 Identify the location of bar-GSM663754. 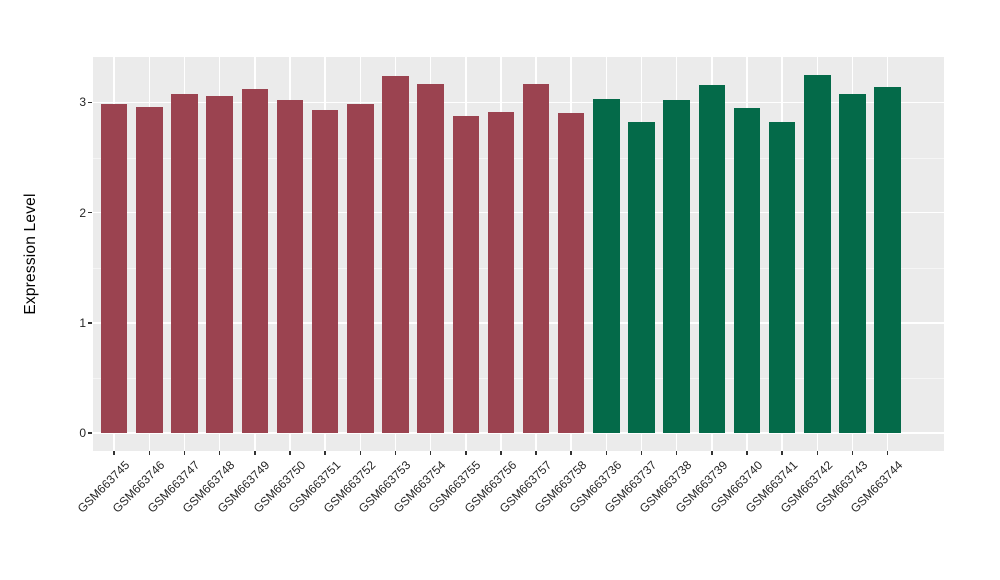
(430, 258).